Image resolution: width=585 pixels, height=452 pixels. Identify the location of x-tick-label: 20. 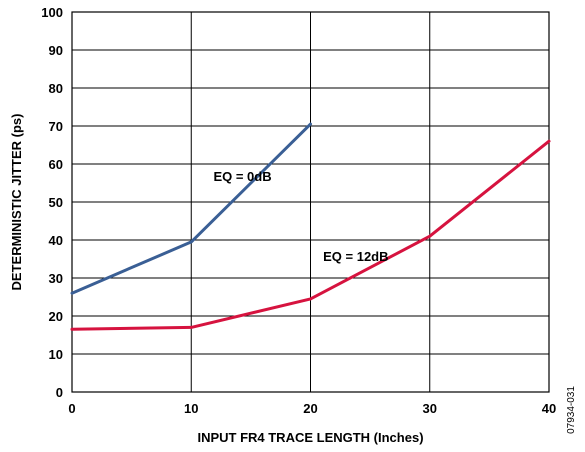
(310, 408).